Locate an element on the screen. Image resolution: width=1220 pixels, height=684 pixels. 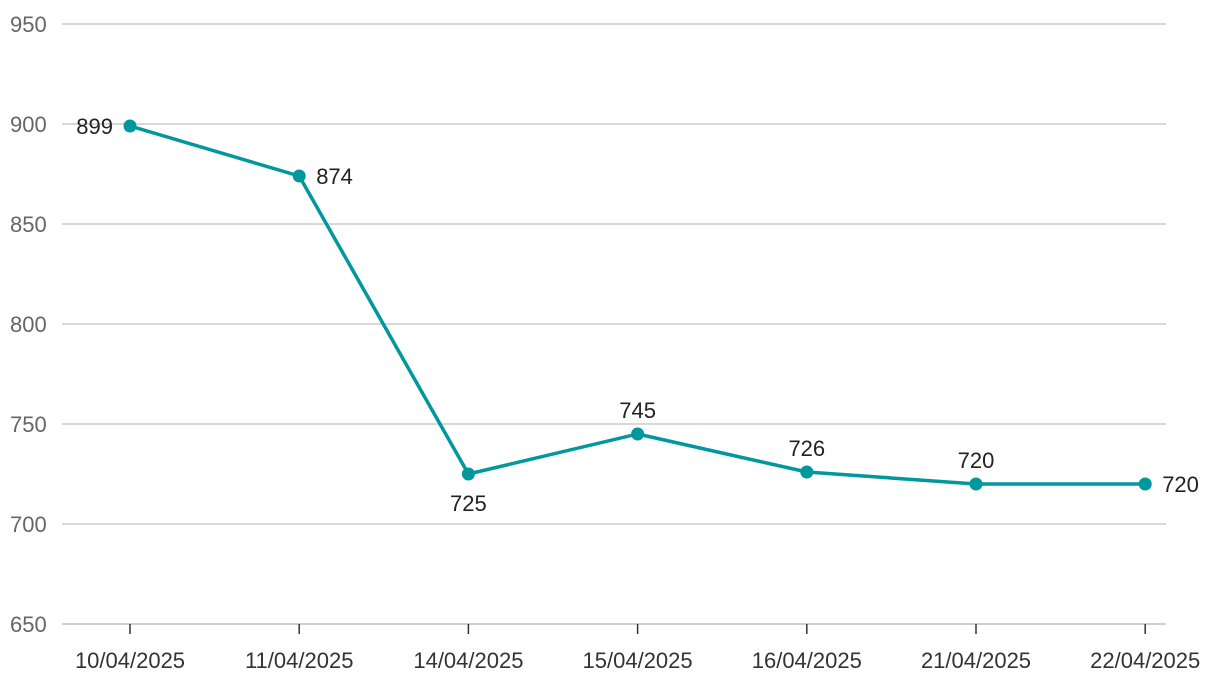
y-tick-label-750: 750 is located at coordinates (28, 424).